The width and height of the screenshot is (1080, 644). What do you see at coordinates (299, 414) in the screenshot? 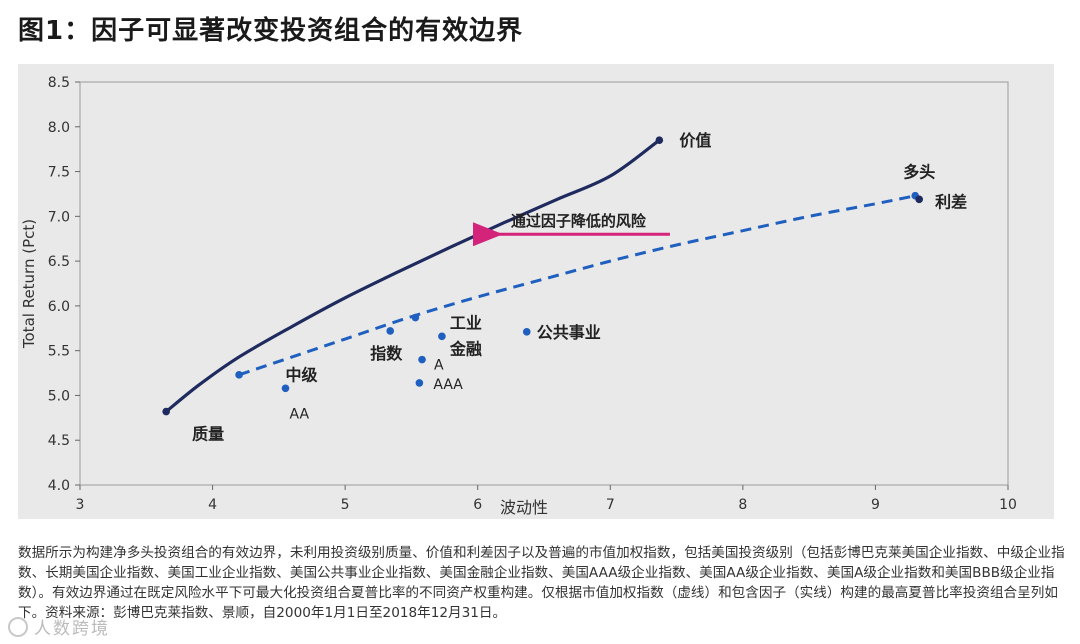
I see `point-label: AA` at bounding box center [299, 414].